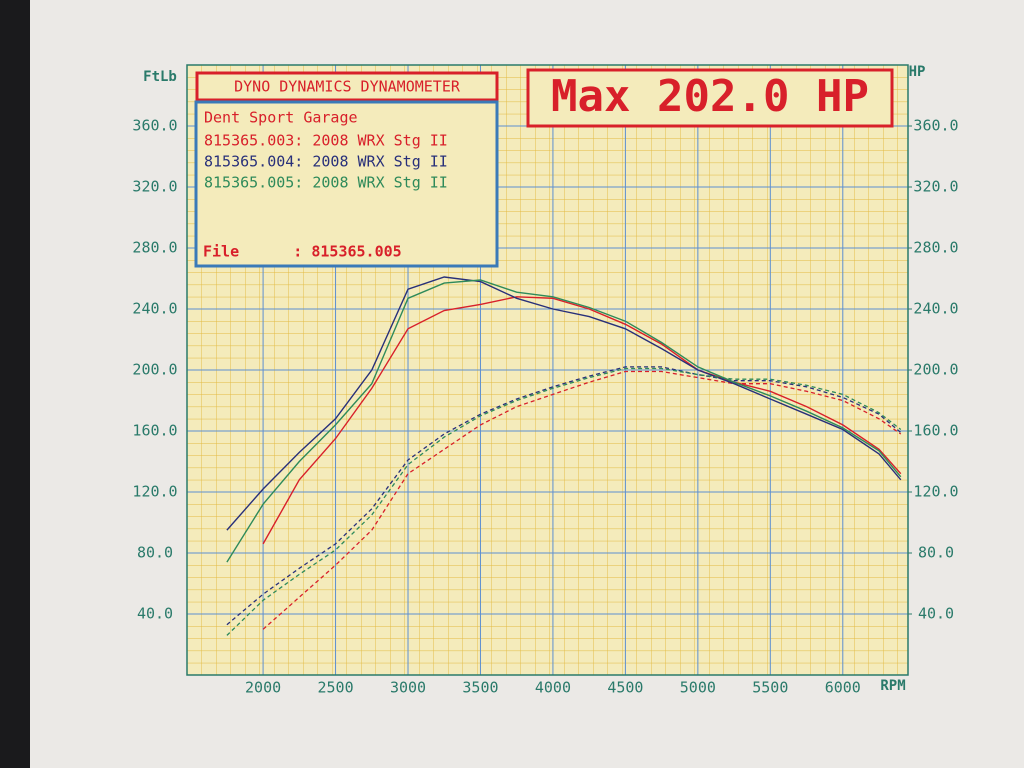 This screenshot has width=1024, height=768. What do you see at coordinates (160, 77) in the screenshot?
I see `y-axis-label: FtLb` at bounding box center [160, 77].